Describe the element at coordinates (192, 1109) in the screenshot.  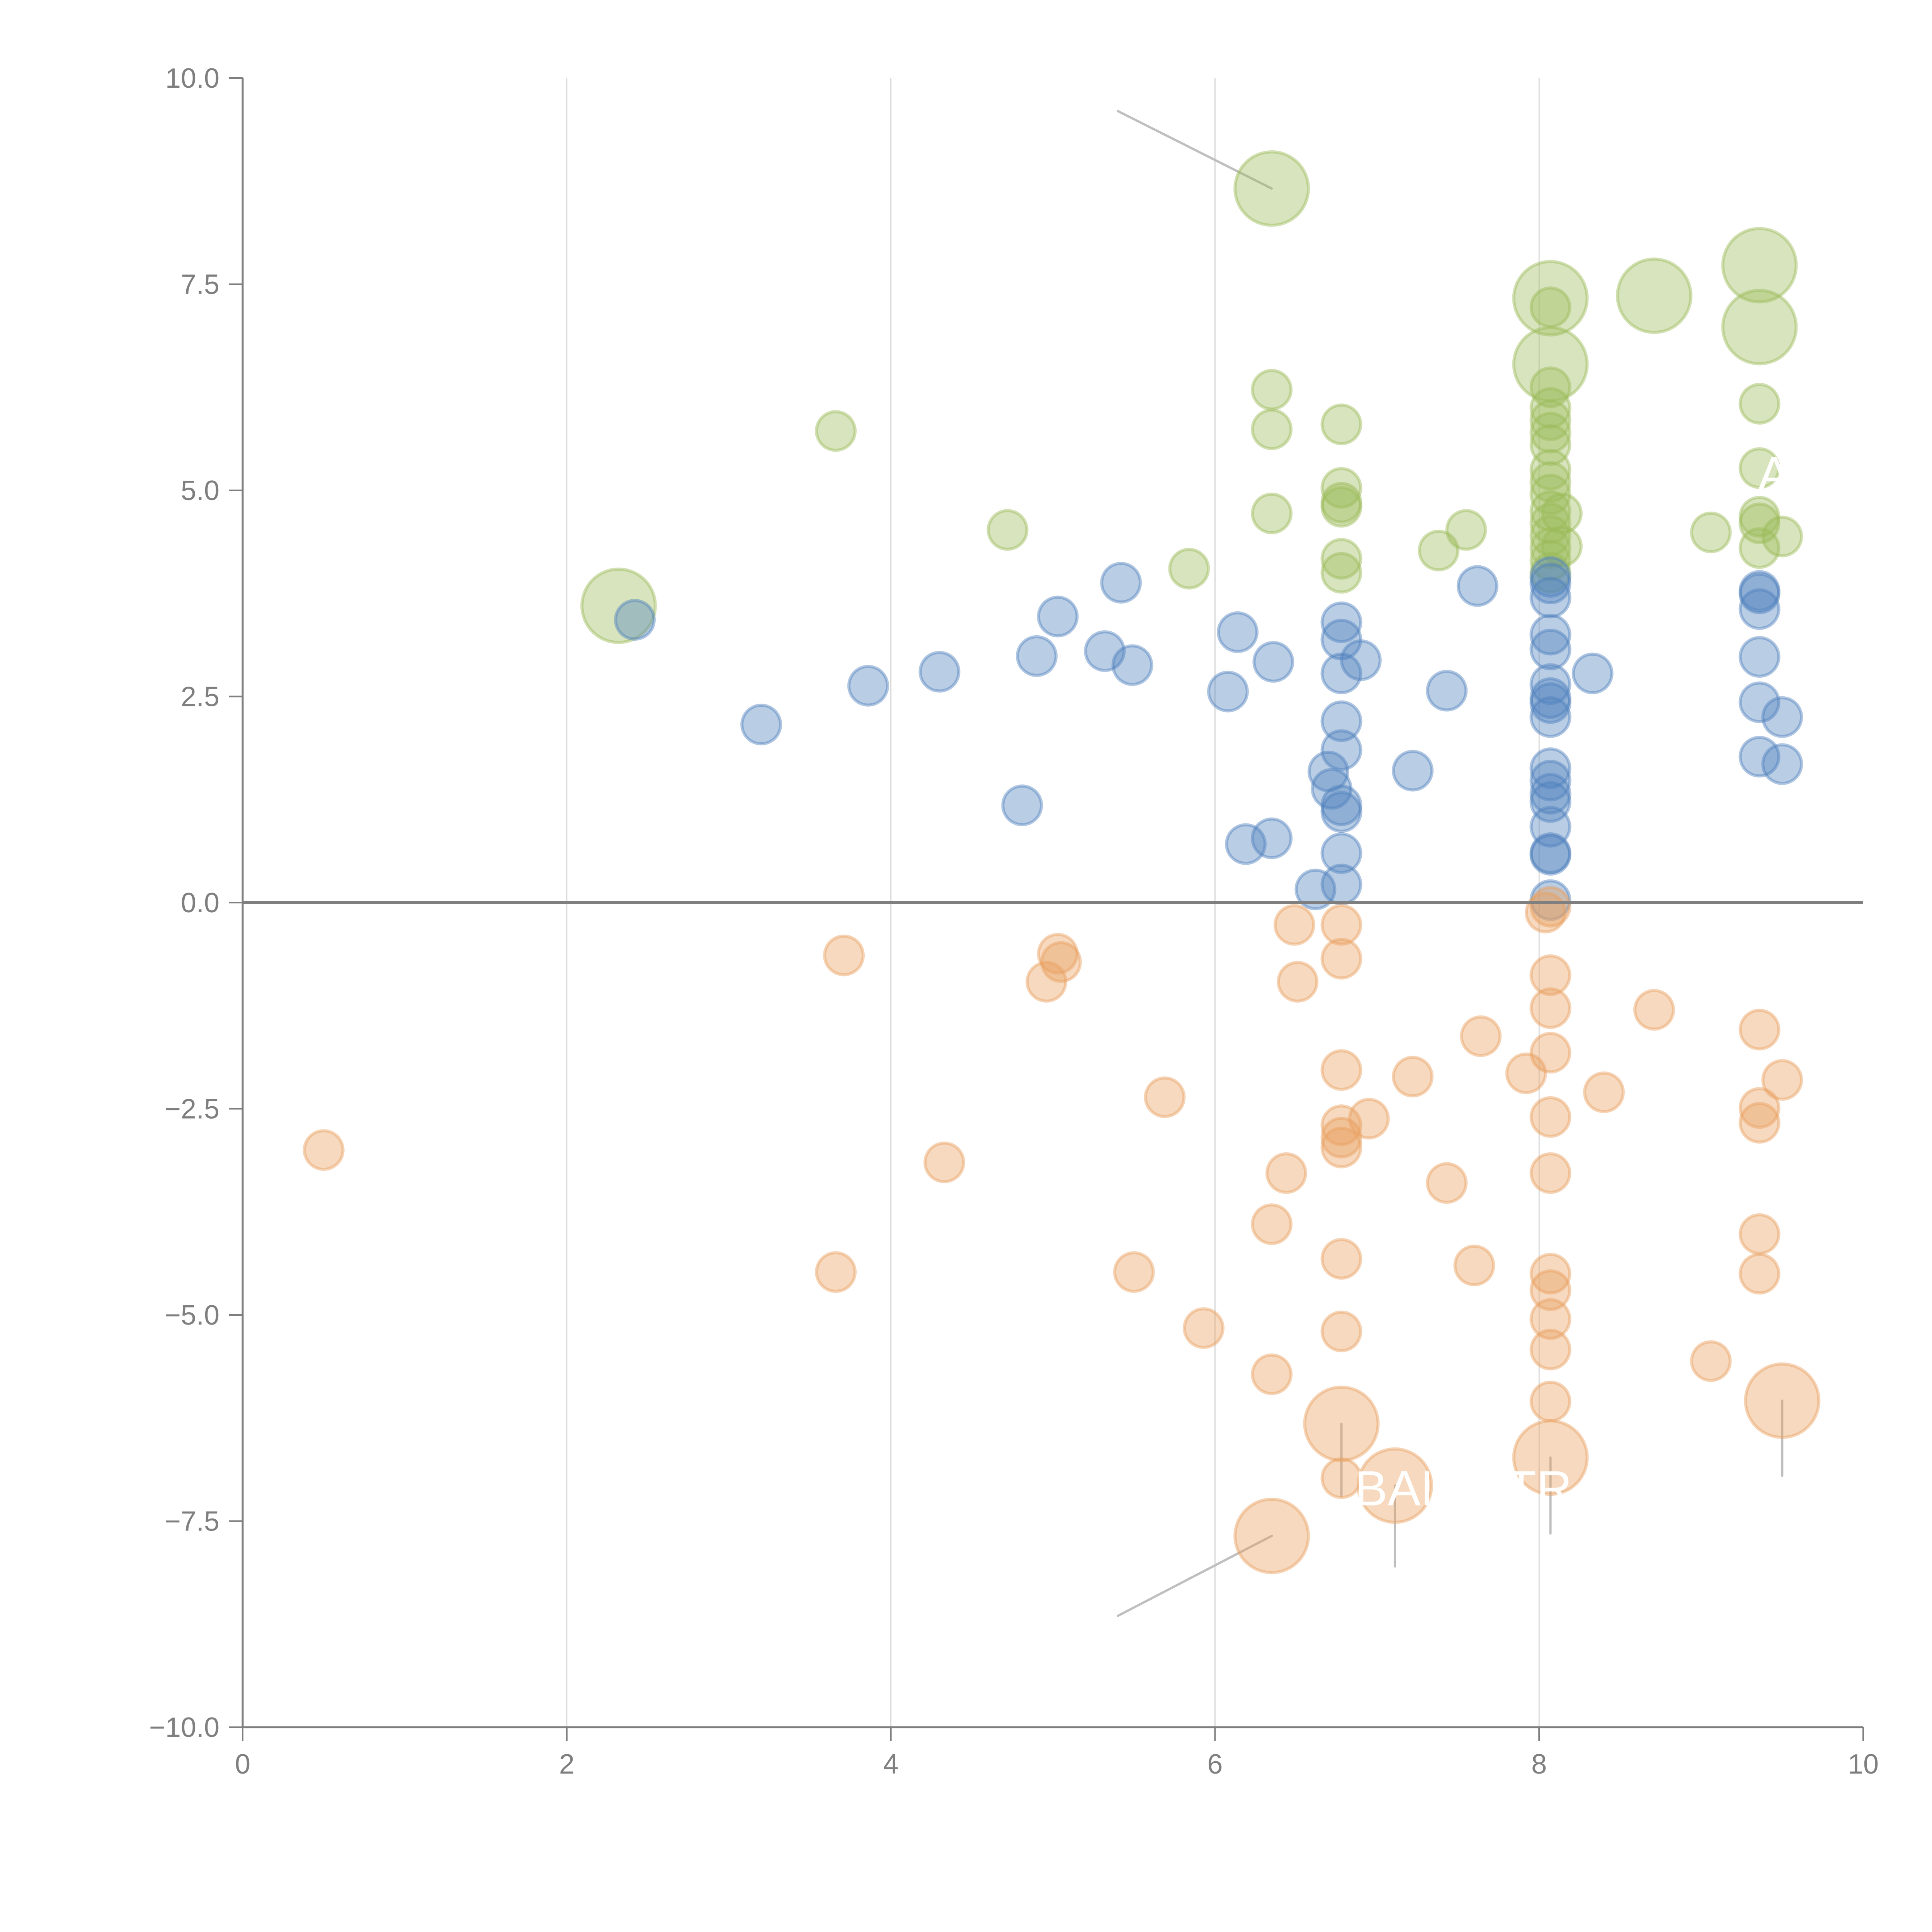
I see `y-tick-label: −2.5` at that location.